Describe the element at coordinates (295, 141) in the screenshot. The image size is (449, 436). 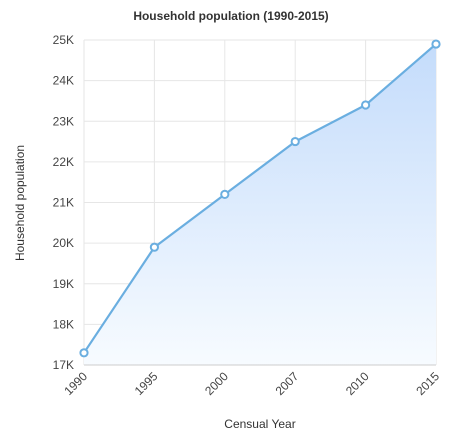
I see `data-point-2007` at that location.